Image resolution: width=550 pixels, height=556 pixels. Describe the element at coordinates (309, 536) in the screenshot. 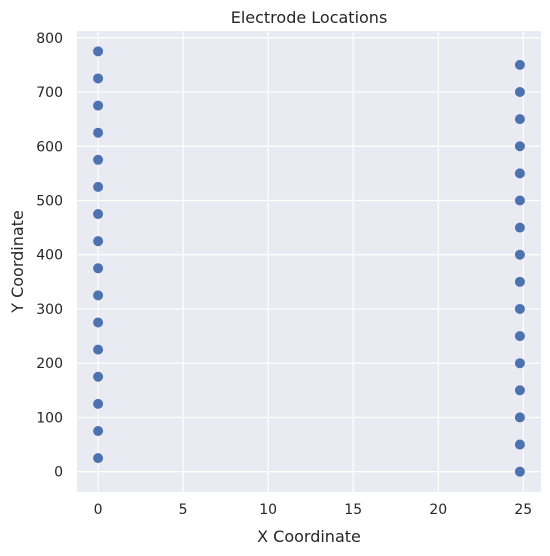

I see `x-axis-label: X Coordinate` at that location.